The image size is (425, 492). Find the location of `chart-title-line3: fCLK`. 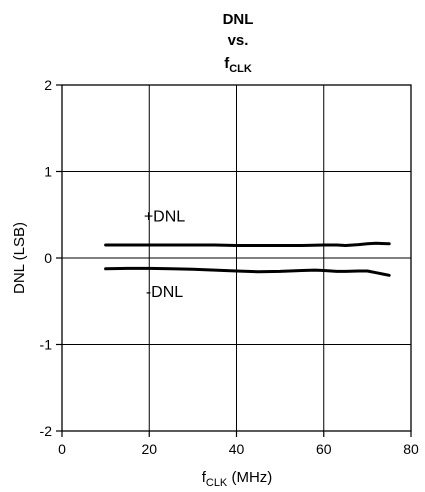

chart-title-line3: fCLK is located at coordinates (238, 65).